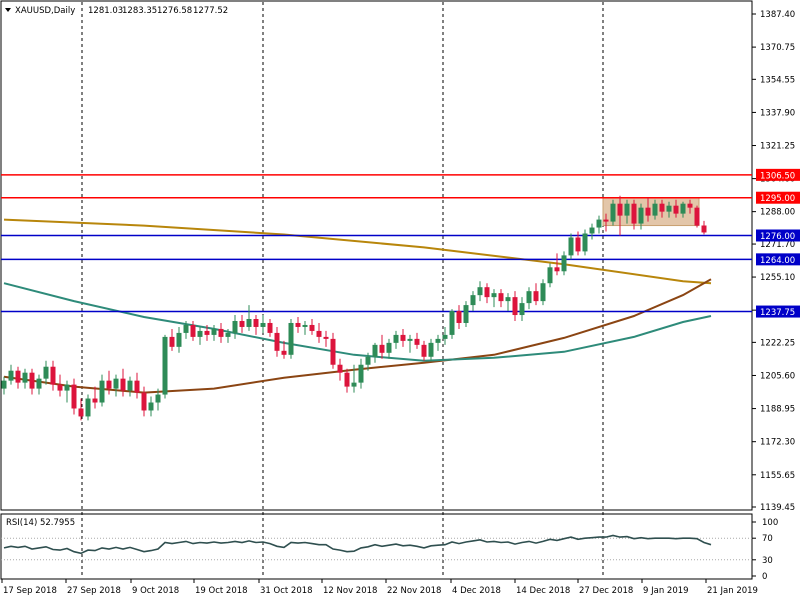 This screenshot has height=600, width=800. Describe the element at coordinates (777, 213) in the screenshot. I see `y-tick-label: 1288.00` at that location.